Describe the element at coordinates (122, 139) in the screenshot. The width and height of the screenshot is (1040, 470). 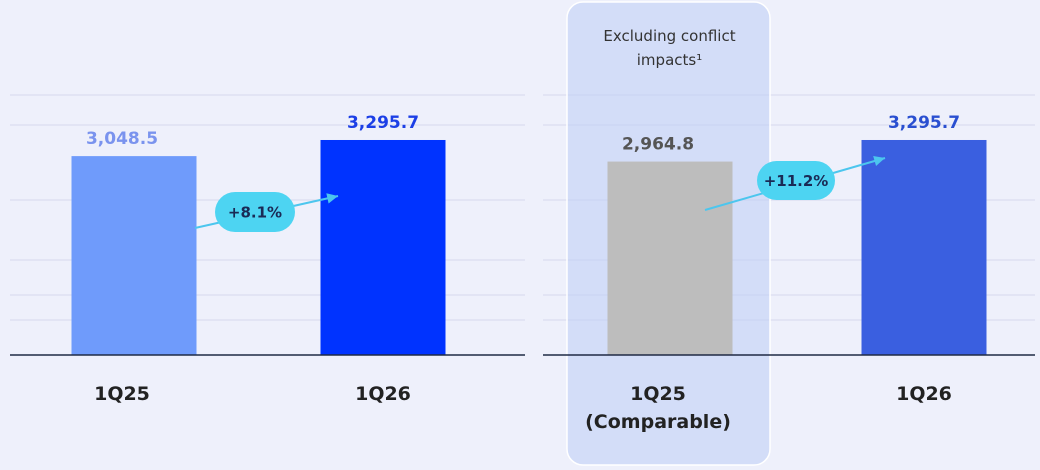
I see `value-label: 3,048.5` at that location.